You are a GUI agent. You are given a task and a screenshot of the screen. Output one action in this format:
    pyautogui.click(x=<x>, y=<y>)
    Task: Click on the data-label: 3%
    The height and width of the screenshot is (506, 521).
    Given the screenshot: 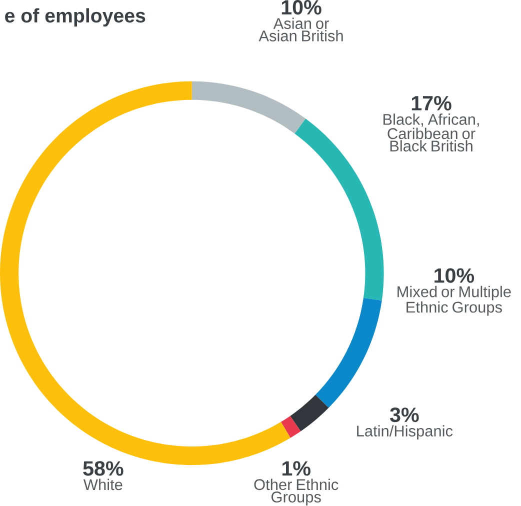 What is the action you would take?
    pyautogui.click(x=404, y=415)
    